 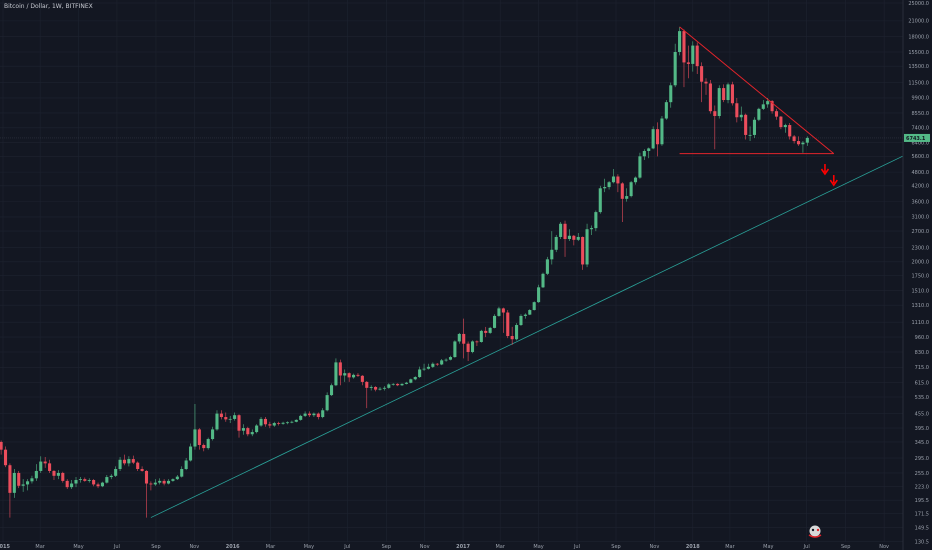 I want to click on y-tick-label: 195.5, so click(x=922, y=501).